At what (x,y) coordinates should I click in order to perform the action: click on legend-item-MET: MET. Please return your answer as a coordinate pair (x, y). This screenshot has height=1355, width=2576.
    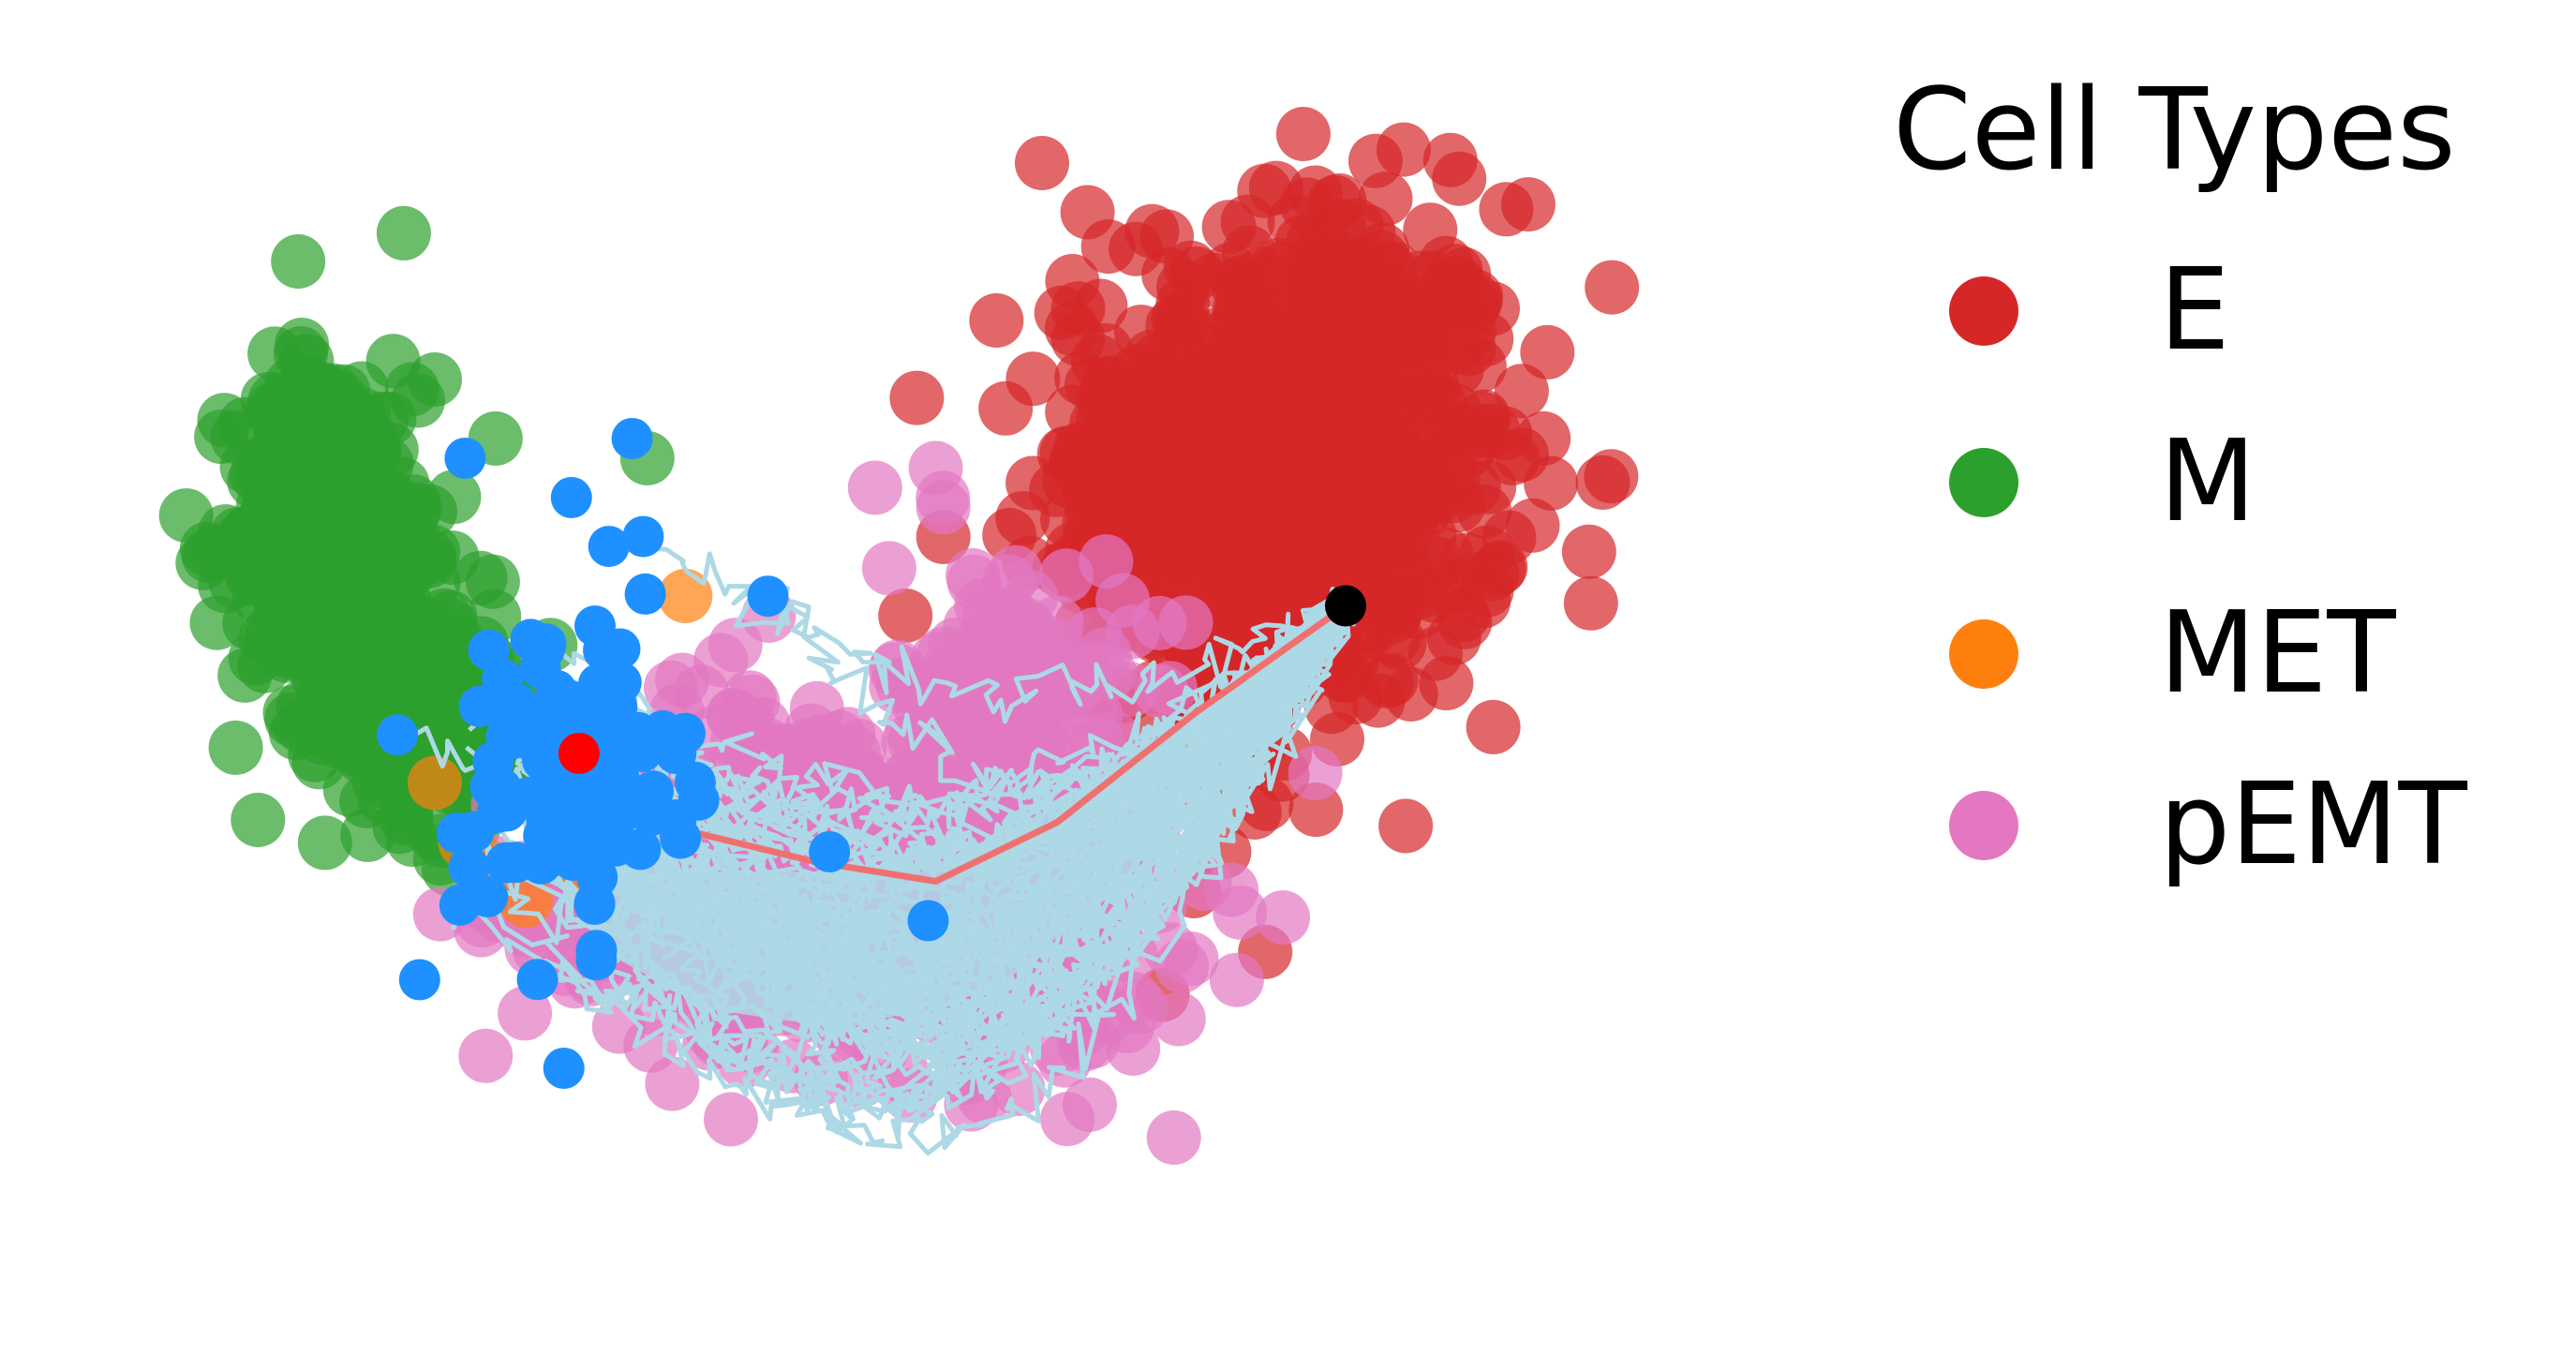
    Looking at the image, I should click on (2230, 653).